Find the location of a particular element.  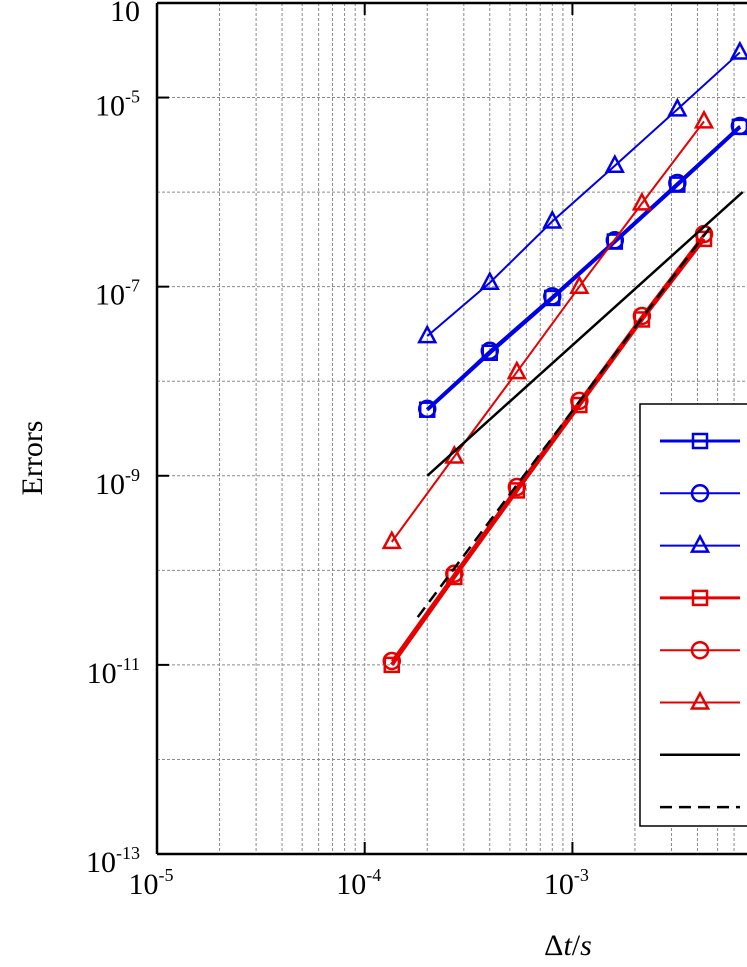

x-tick-label: 10⁻⁵ is located at coordinates (151, 883).